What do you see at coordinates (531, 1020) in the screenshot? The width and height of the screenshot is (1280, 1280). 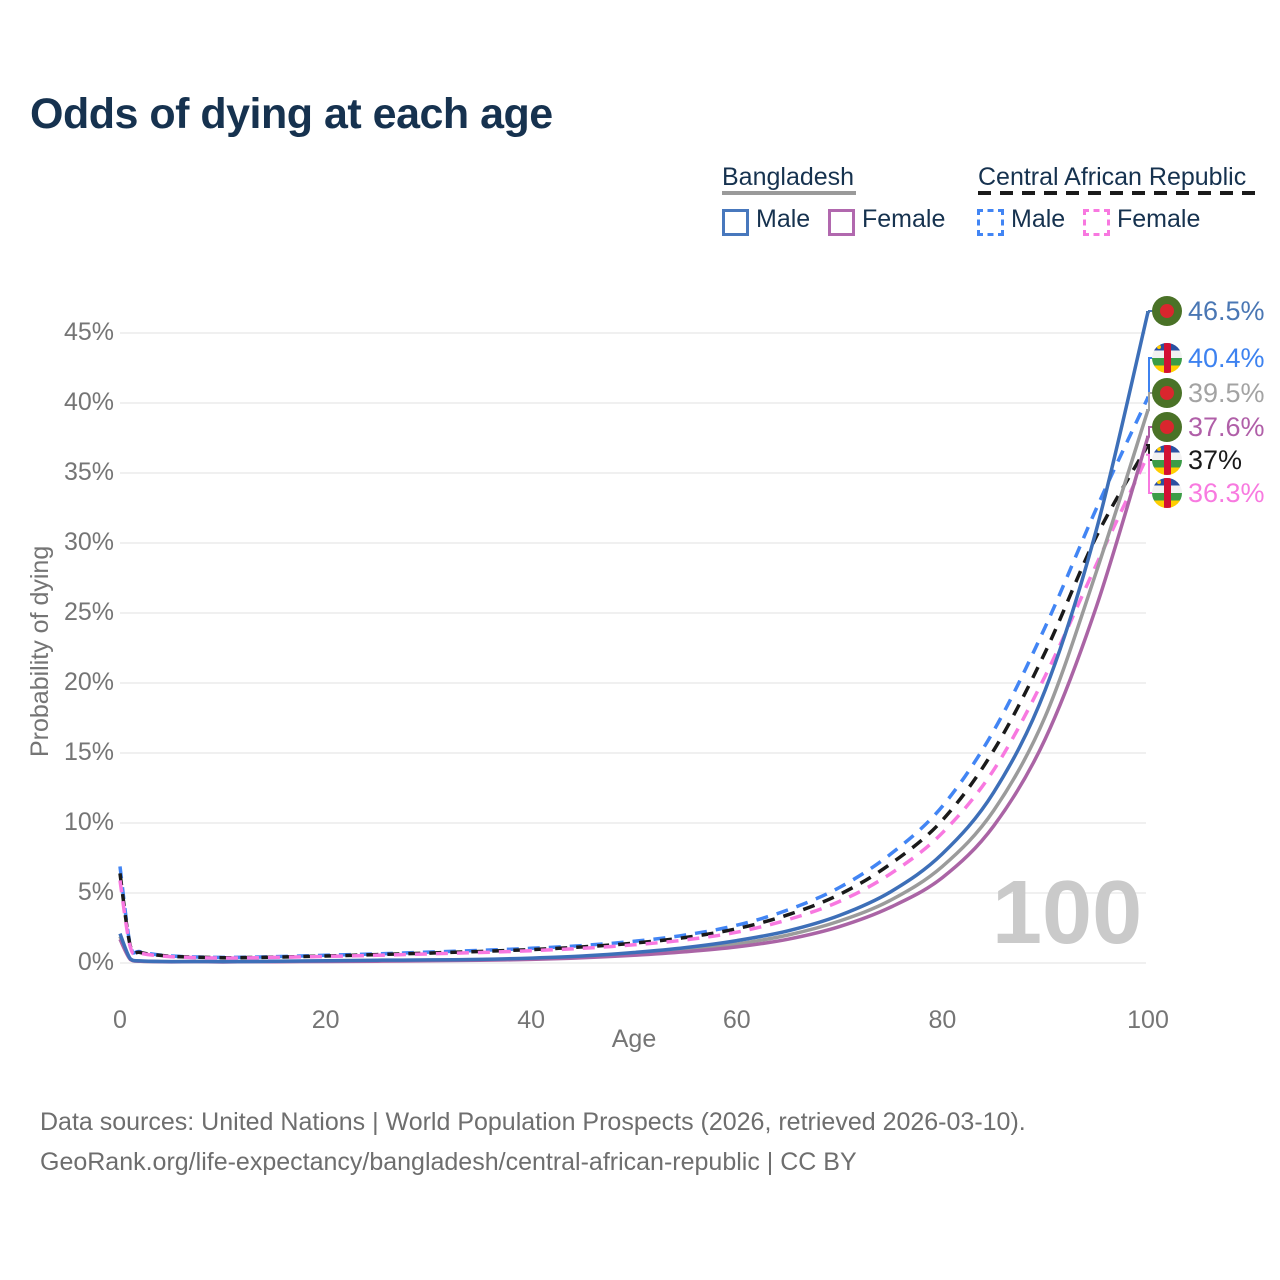 I see `x-tick-label: 40` at bounding box center [531, 1020].